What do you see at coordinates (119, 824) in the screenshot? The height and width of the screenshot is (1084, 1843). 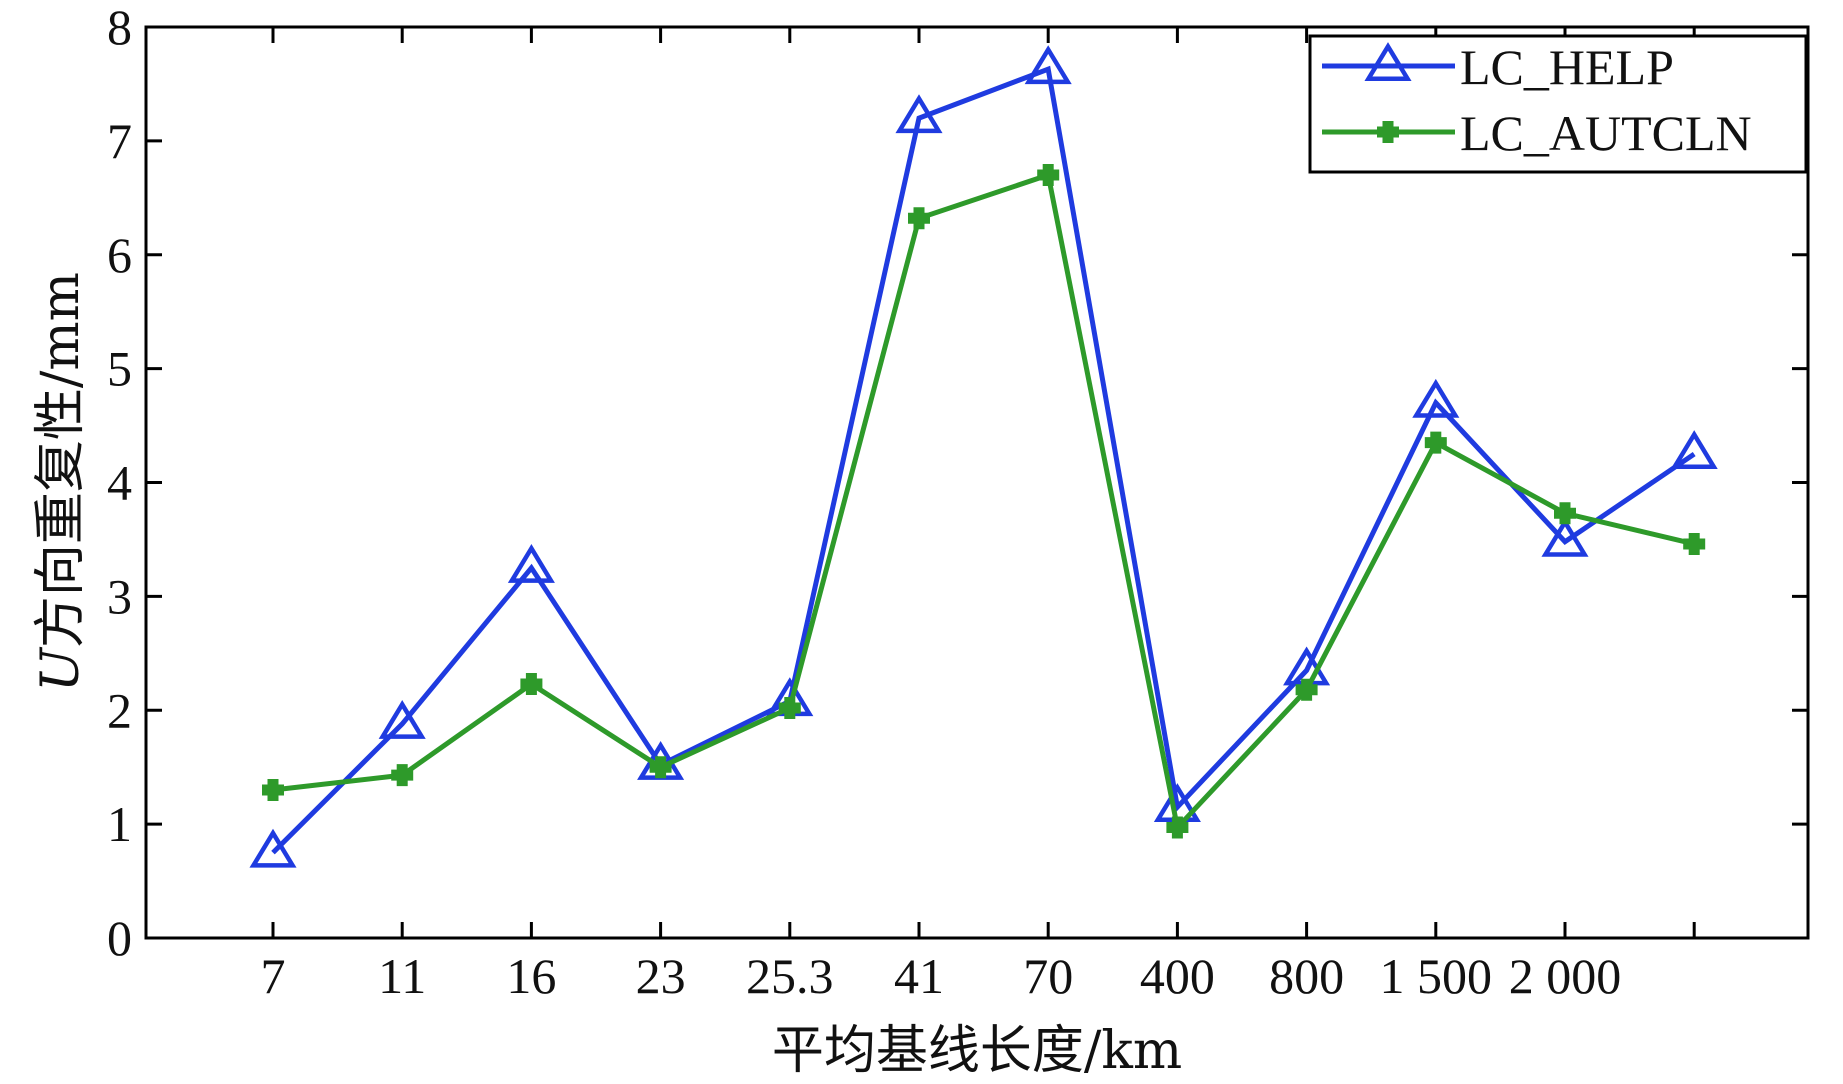 I see `y-tick-label: 1` at bounding box center [119, 824].